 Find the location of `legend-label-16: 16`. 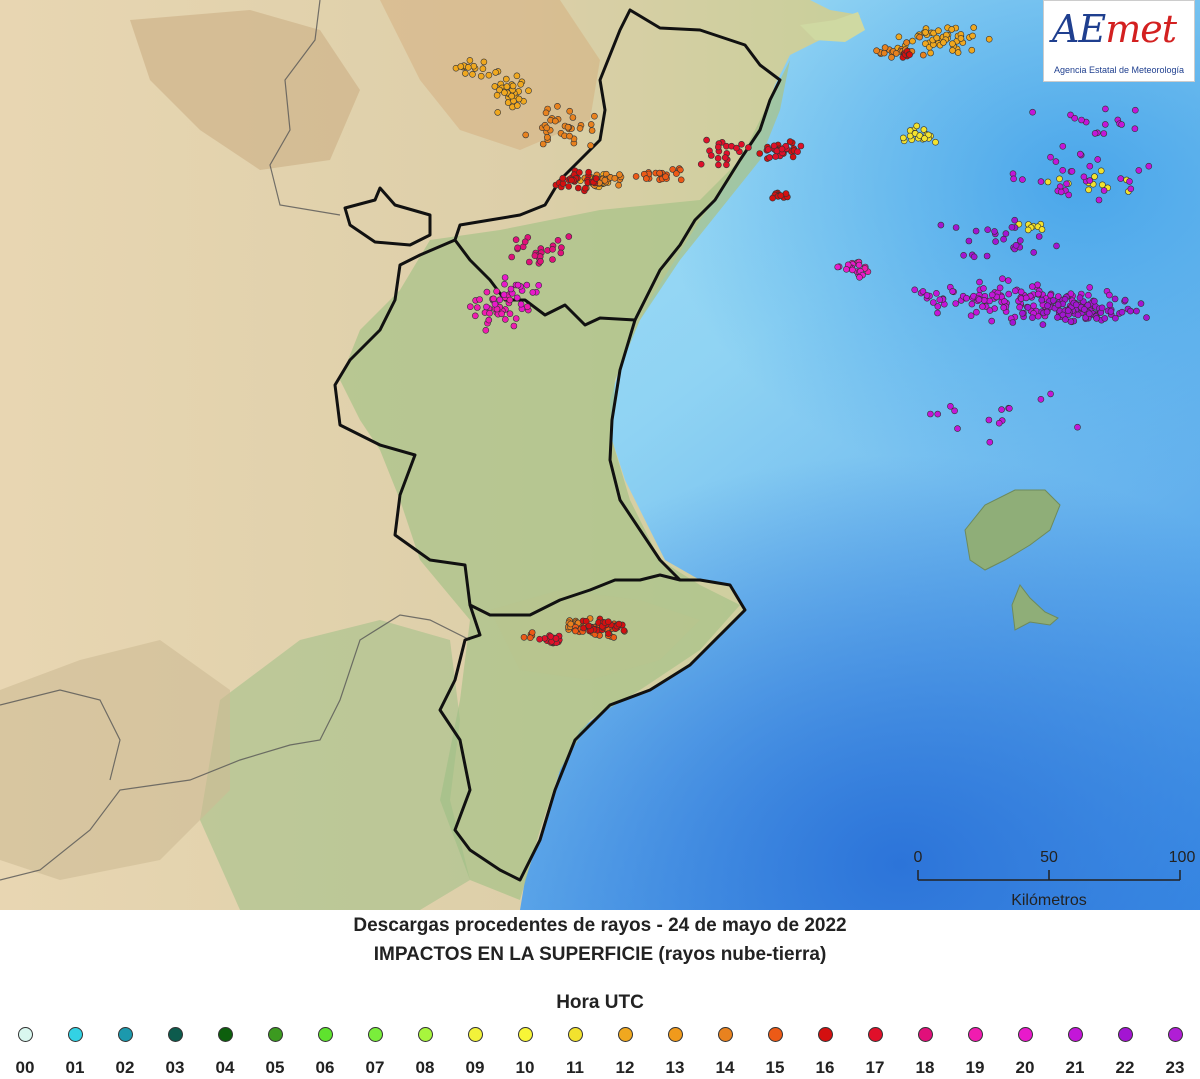

legend-label-16: 16 is located at coordinates (825, 1067).